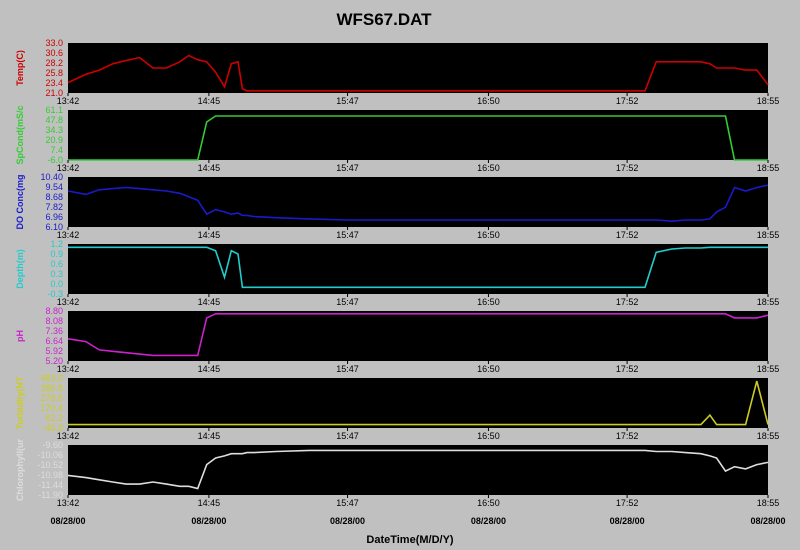  I want to click on y-tick-label: -9.60, so click(52, 445).